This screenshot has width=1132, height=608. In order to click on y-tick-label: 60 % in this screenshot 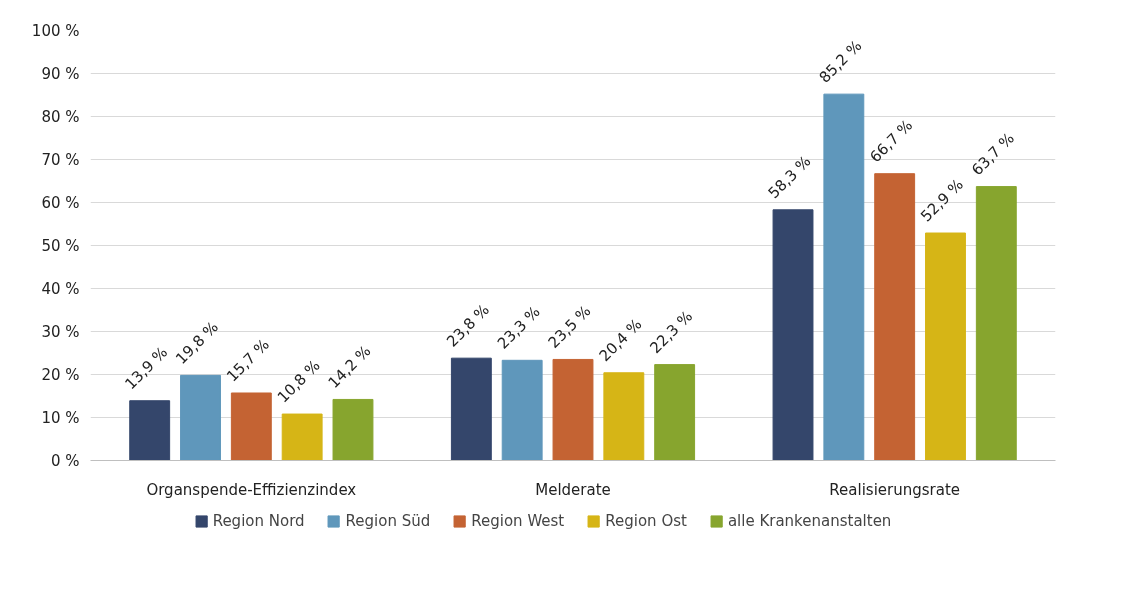, I will do `click(60, 202)`.